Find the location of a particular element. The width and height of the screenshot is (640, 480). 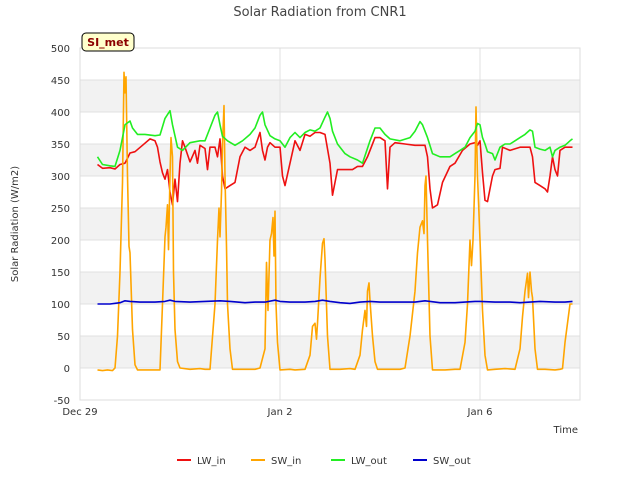

x-axis-ticks: Dec 29 Jan 2 Jan 6 is located at coordinates (277, 412).